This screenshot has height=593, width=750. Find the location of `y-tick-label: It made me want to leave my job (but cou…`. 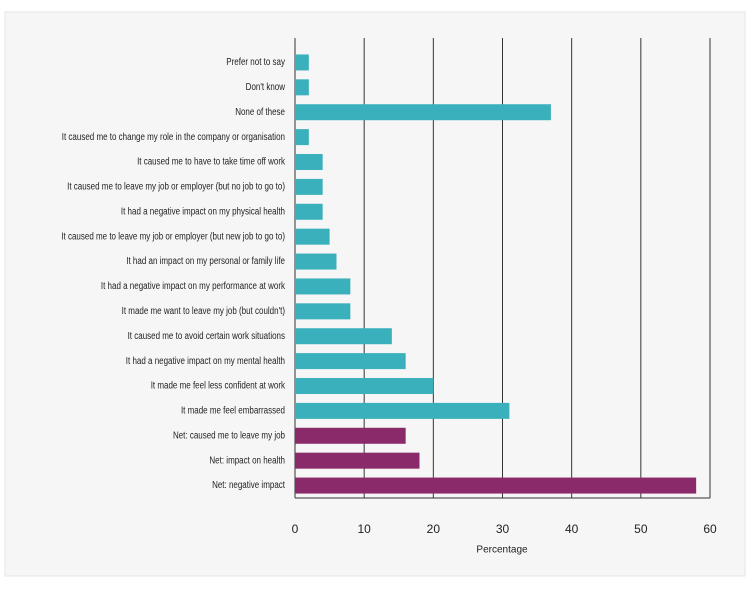

y-tick-label: It made me want to leave my job (but cou… is located at coordinates (203, 311).